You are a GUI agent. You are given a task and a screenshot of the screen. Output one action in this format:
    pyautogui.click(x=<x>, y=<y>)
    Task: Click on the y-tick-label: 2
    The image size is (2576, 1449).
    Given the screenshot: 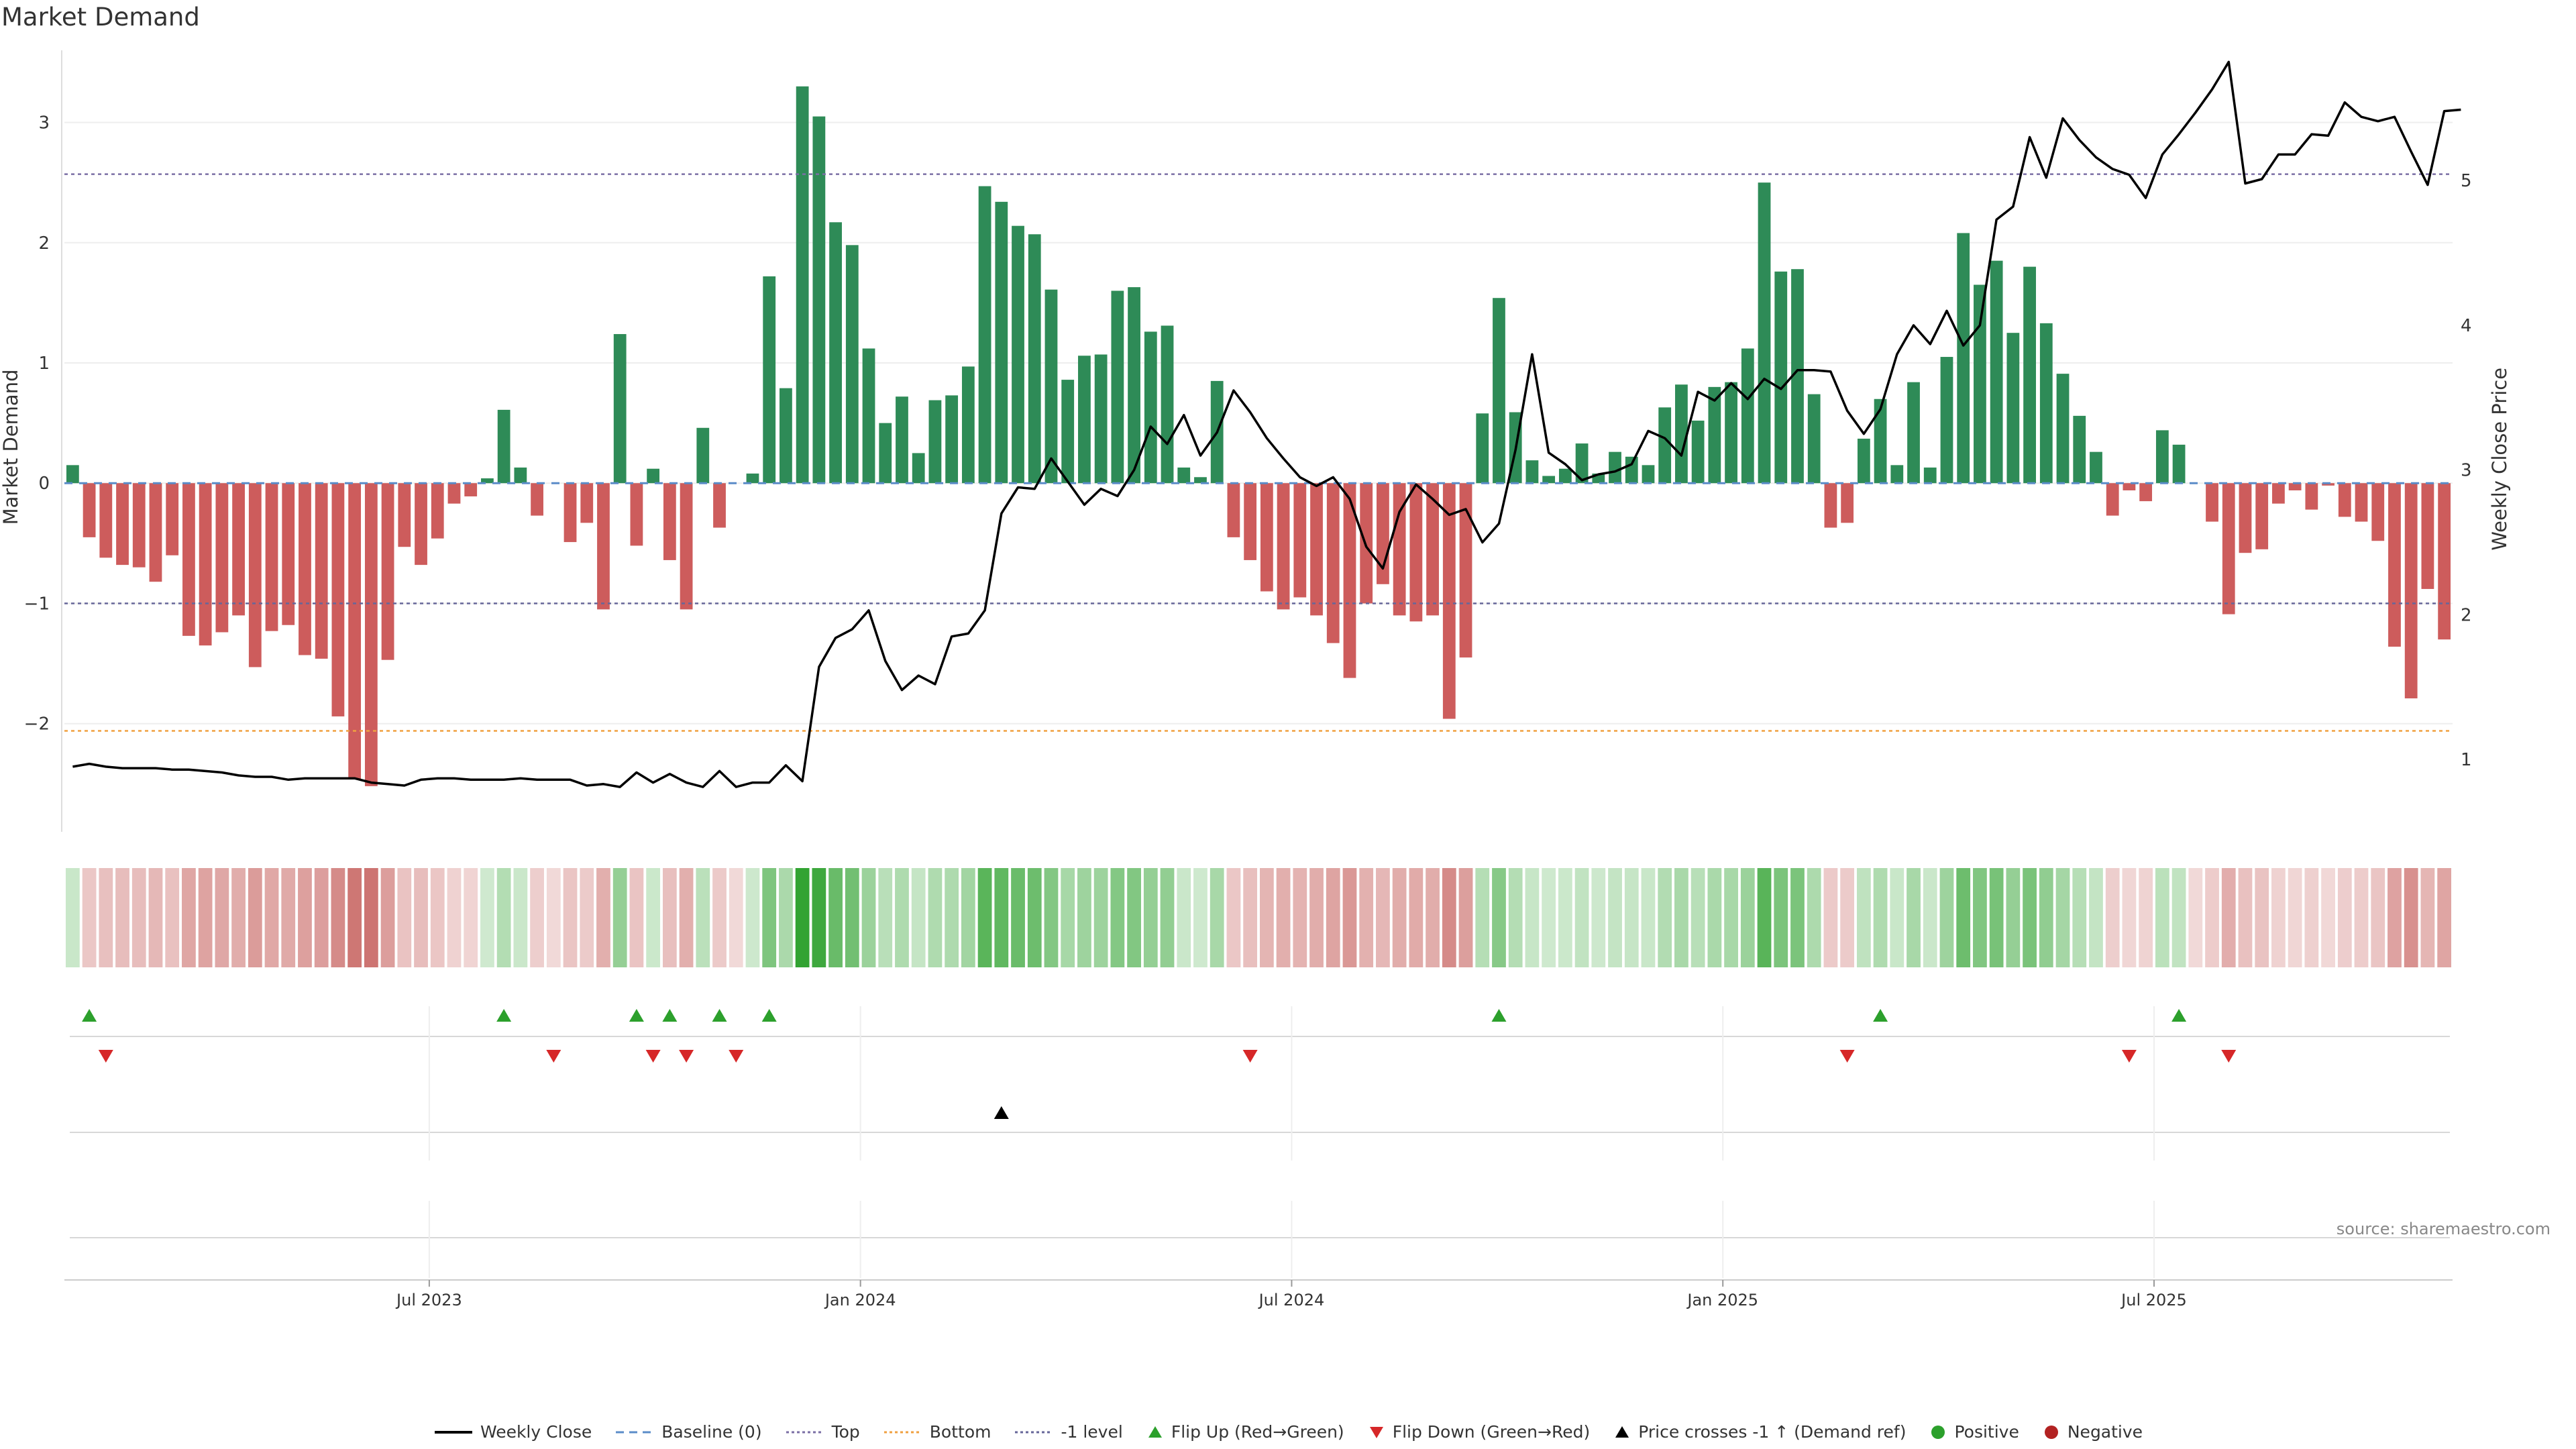 What is the action you would take?
    pyautogui.click(x=44, y=243)
    